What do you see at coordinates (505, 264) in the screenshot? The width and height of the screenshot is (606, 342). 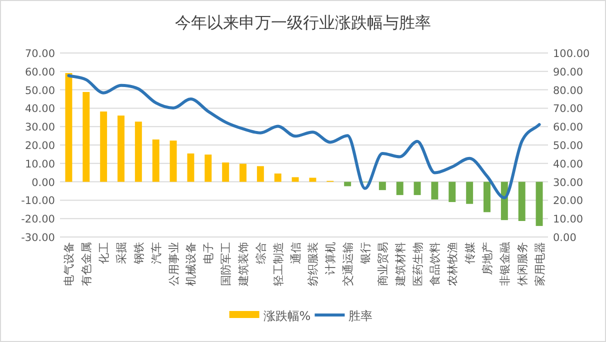 I see `x-tick-label: 非银金融` at bounding box center [505, 264].